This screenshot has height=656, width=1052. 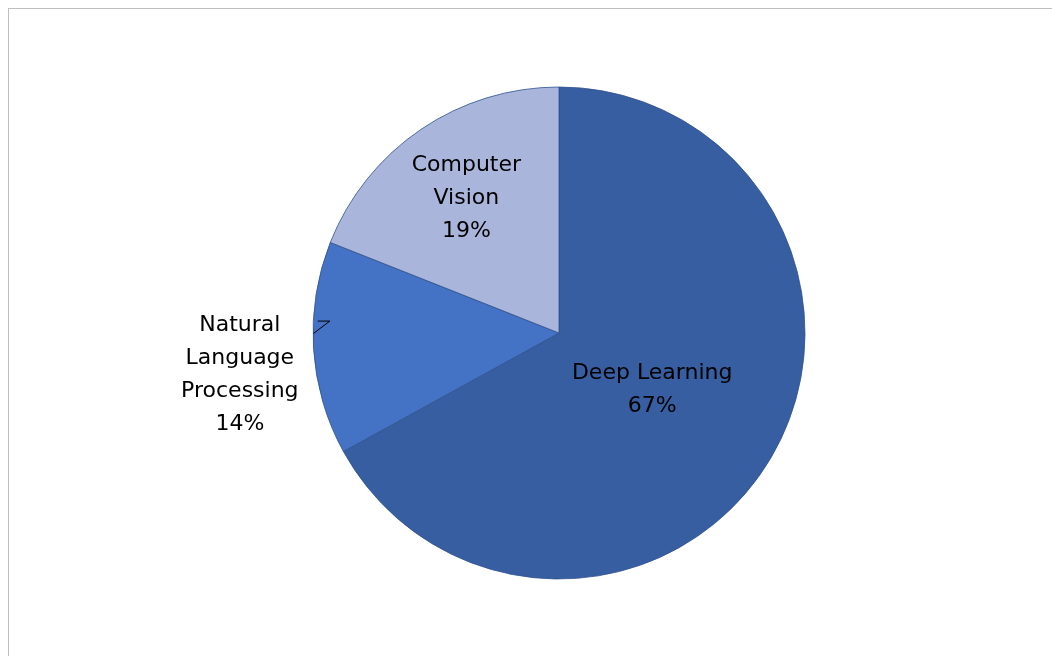 What do you see at coordinates (240, 423) in the screenshot?
I see `data-label: 14%` at bounding box center [240, 423].